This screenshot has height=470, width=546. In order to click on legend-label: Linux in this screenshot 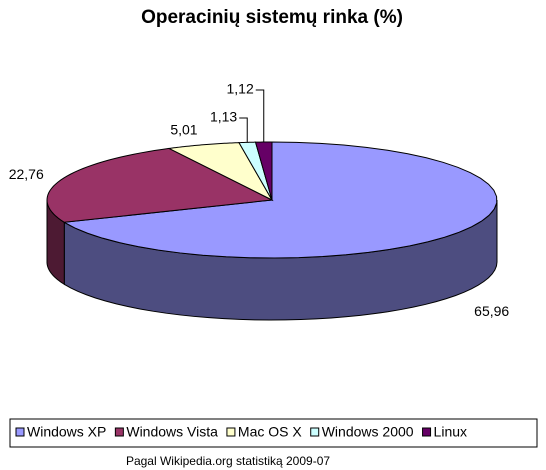, I will do `click(450, 432)`.